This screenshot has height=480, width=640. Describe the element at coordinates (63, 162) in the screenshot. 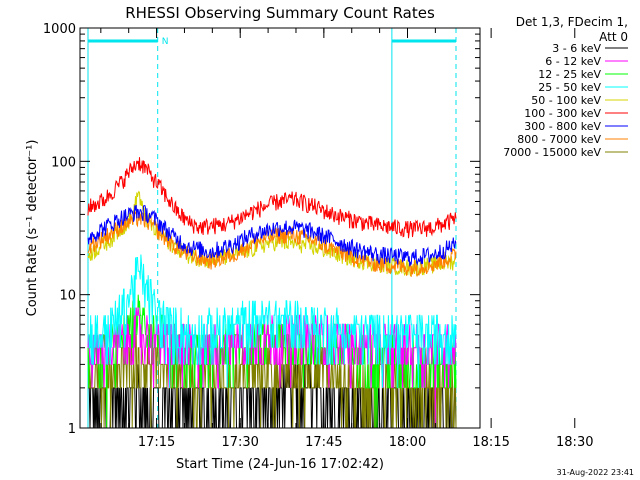

I see `y-tick-label: 100` at that location.